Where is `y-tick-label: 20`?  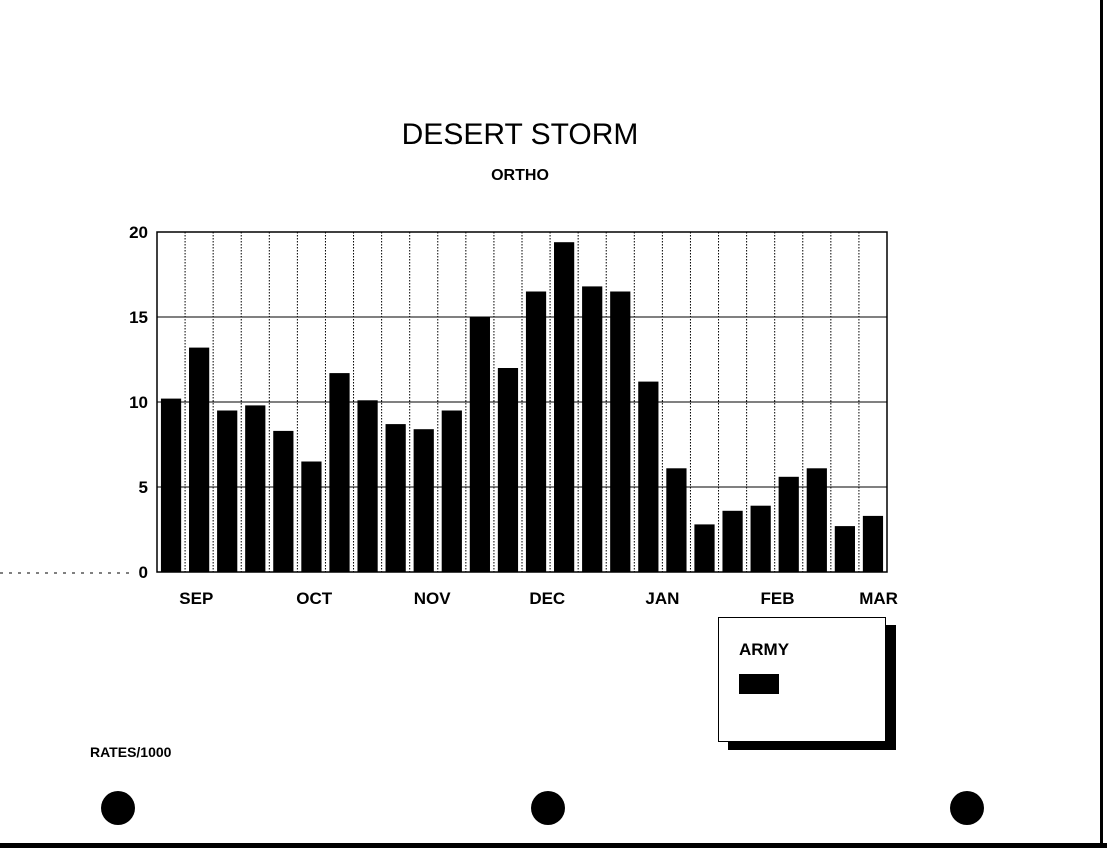 y-tick-label: 20 is located at coordinates (138, 232).